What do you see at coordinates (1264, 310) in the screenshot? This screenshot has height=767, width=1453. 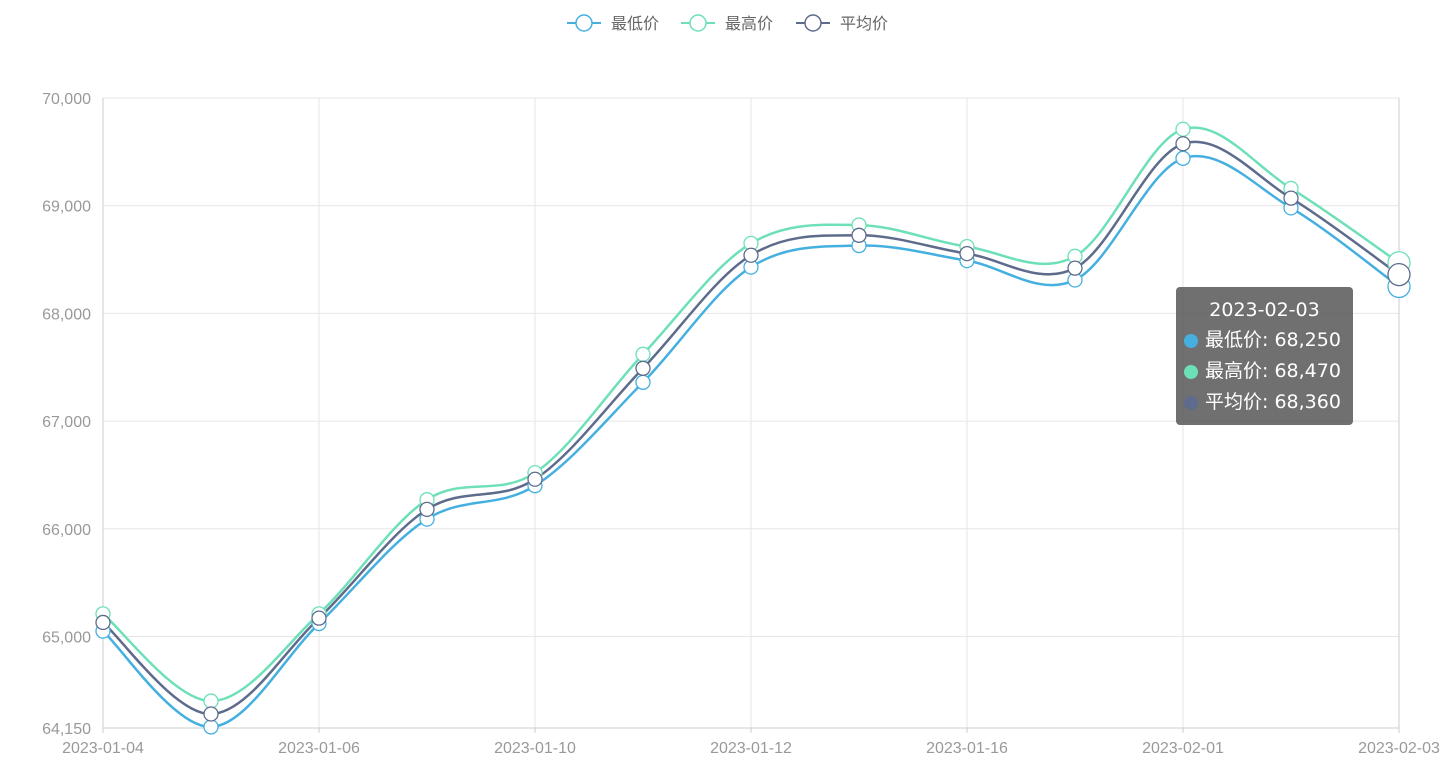 I see `tooltip-title: 2023-02-03` at bounding box center [1264, 310].